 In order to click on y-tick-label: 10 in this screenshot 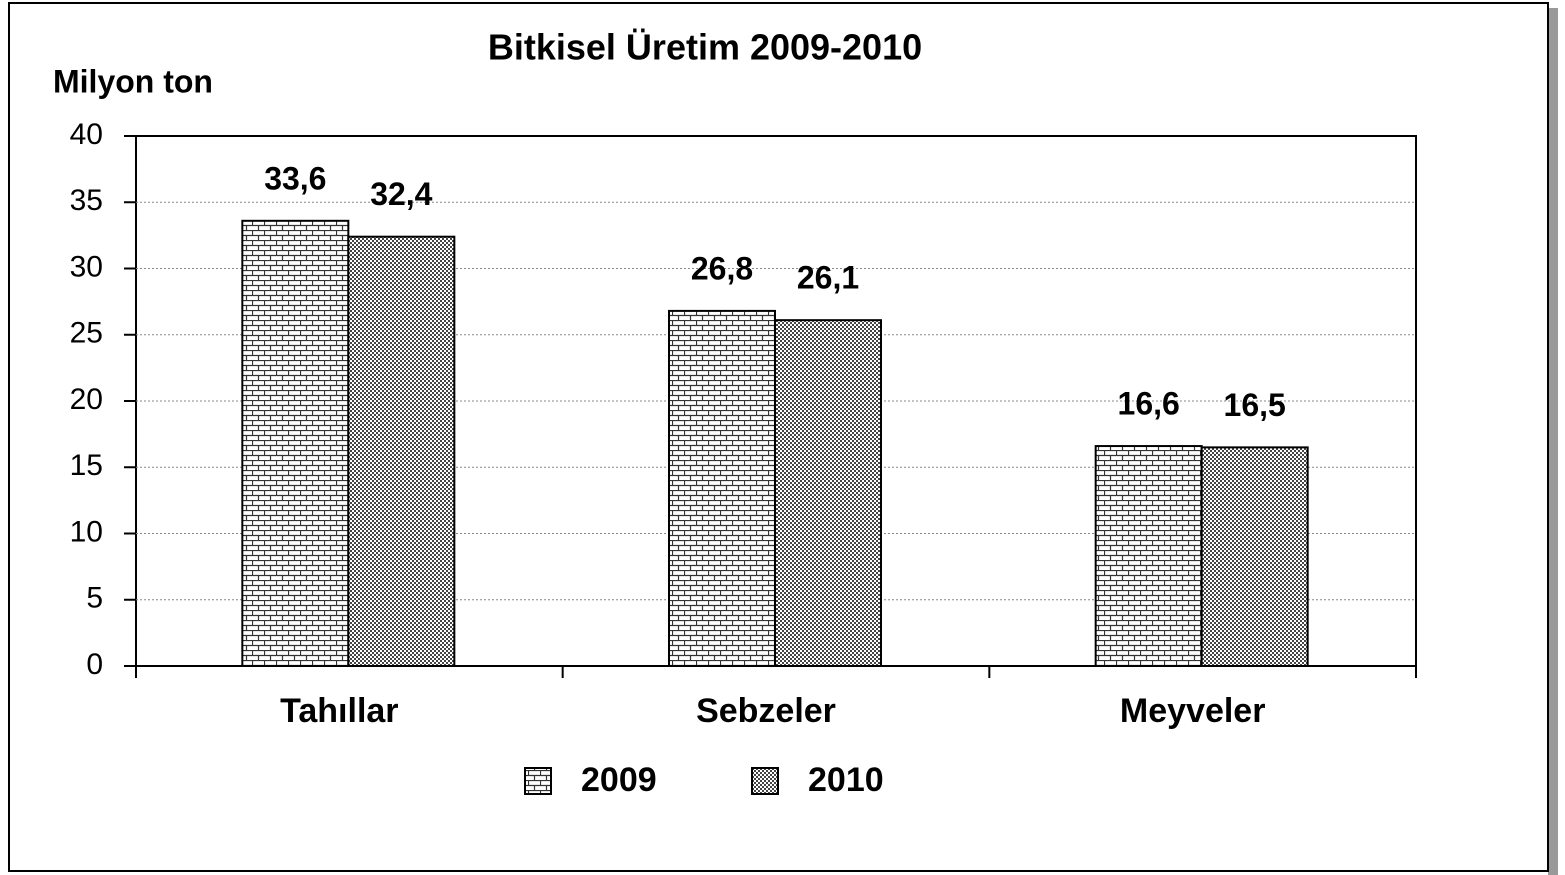, I will do `click(86, 531)`.